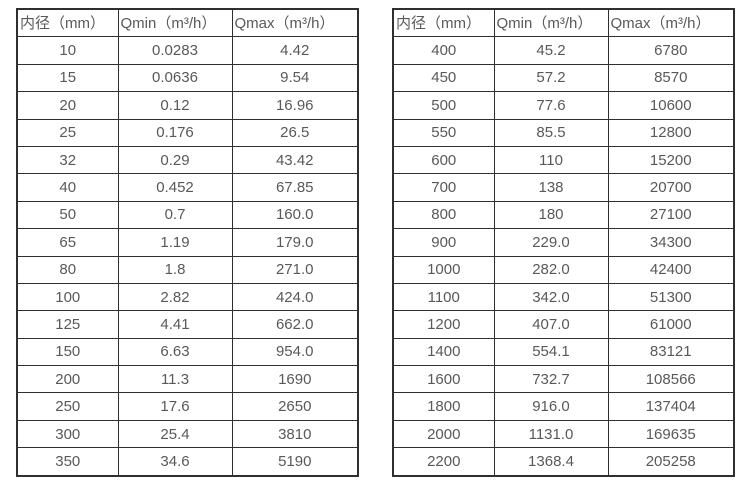 The width and height of the screenshot is (750, 483). Describe the element at coordinates (563, 105) in the screenshot. I see `table-row: 500 77.6 10600` at that location.